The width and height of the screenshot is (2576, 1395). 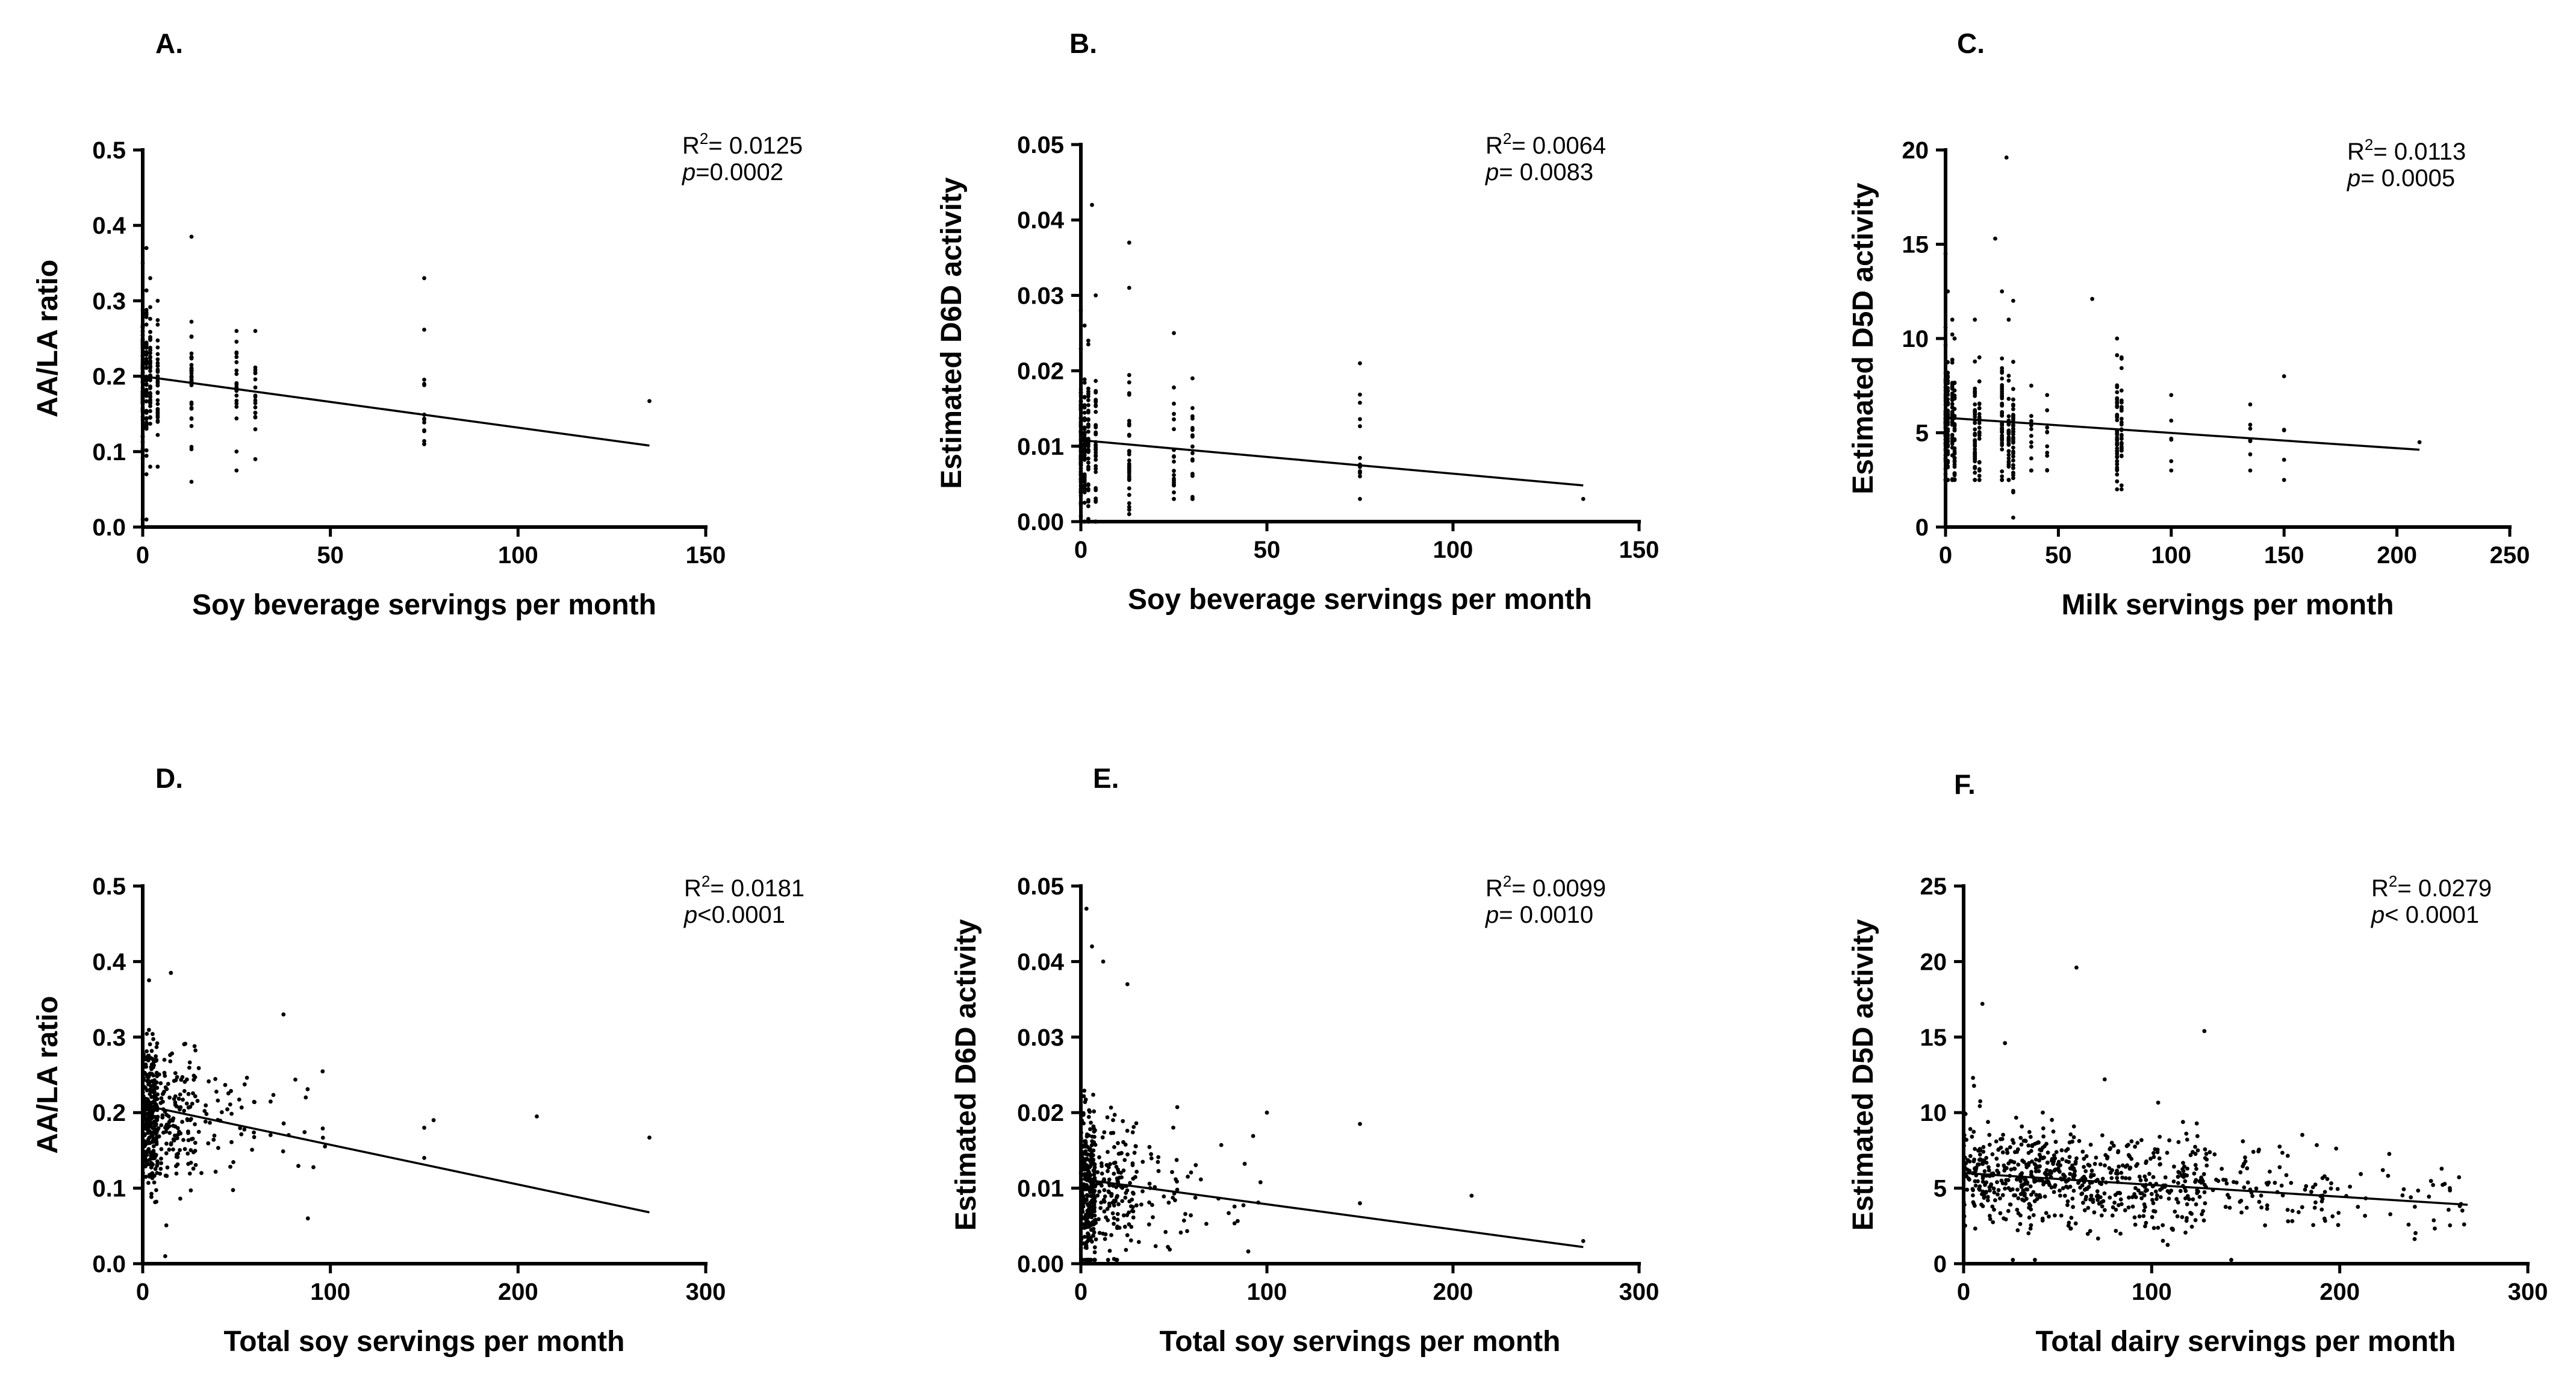 What do you see at coordinates (1558, 888) in the screenshot?
I see `r-squared-value: = 0.0099` at bounding box center [1558, 888].